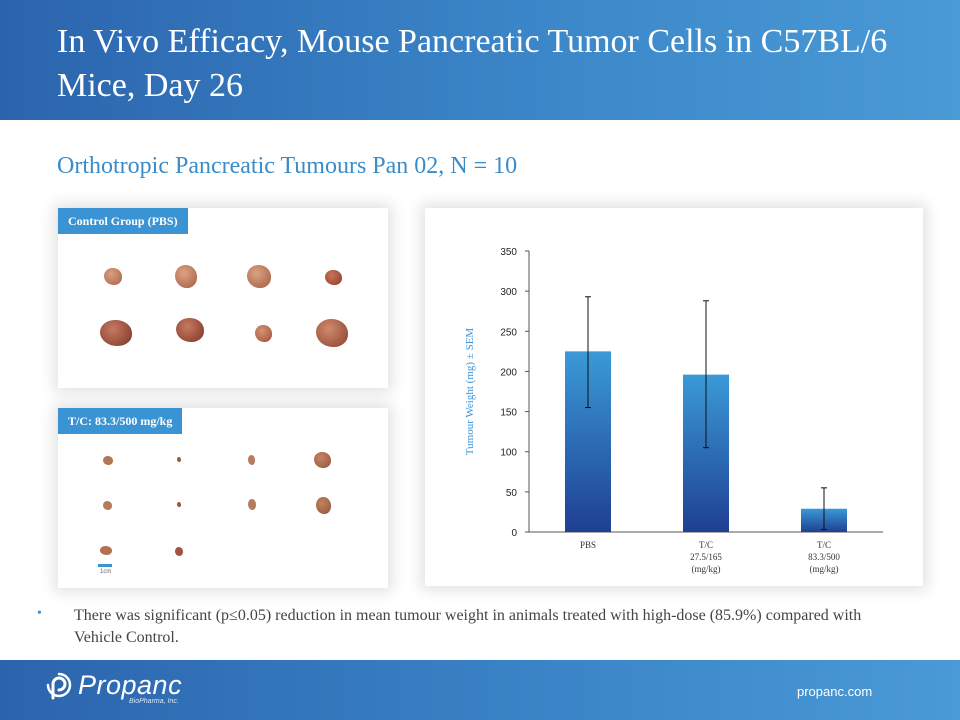 This screenshot has width=960, height=720. What do you see at coordinates (508, 252) in the screenshot?
I see `y-tick-label: 350` at bounding box center [508, 252].